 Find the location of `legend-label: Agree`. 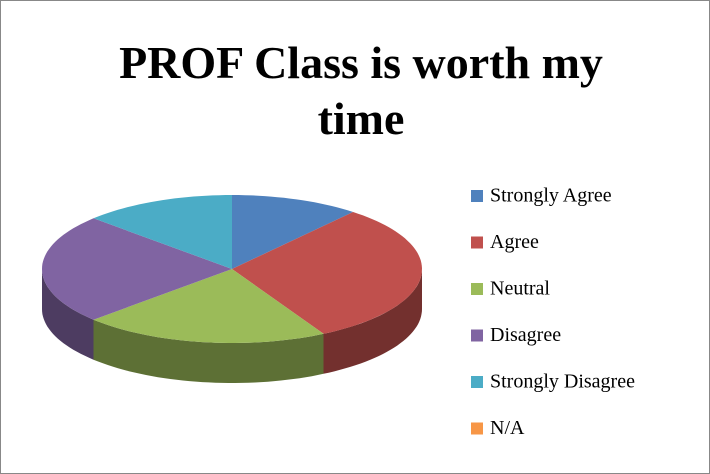

legend-label: Agree is located at coordinates (514, 242).